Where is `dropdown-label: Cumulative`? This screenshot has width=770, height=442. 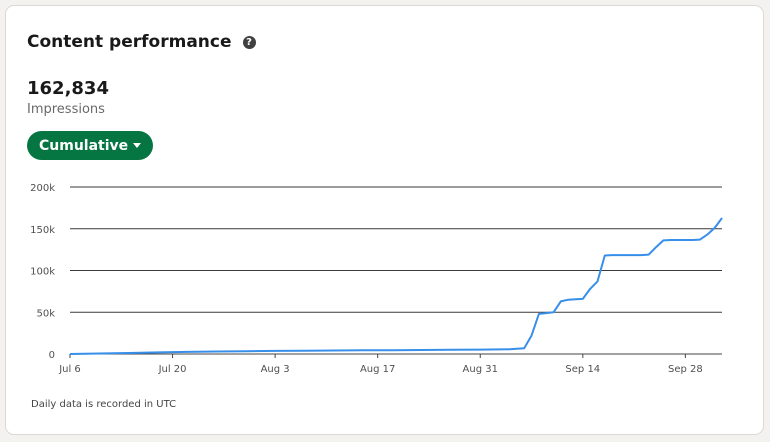 dropdown-label: Cumulative is located at coordinates (84, 145).